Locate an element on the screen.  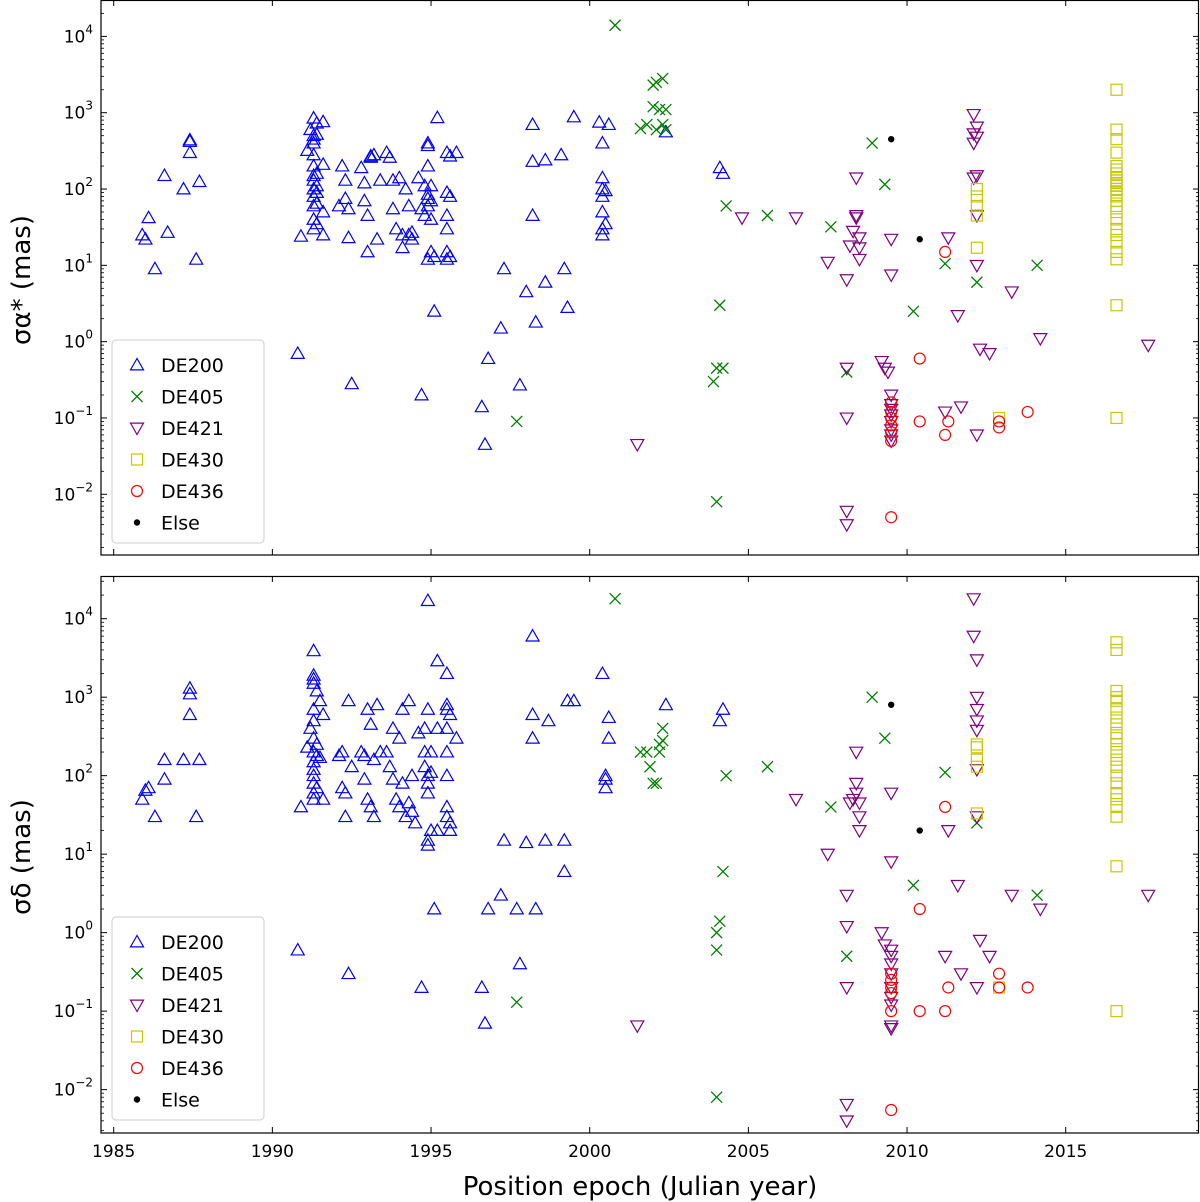
x-tick-label: 2015 is located at coordinates (1065, 1152).